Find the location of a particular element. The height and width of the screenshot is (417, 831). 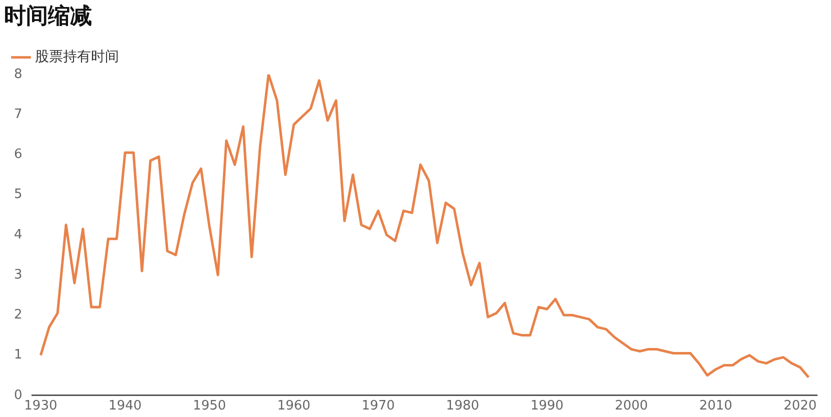

x-tick-label: 1980 is located at coordinates (463, 406).